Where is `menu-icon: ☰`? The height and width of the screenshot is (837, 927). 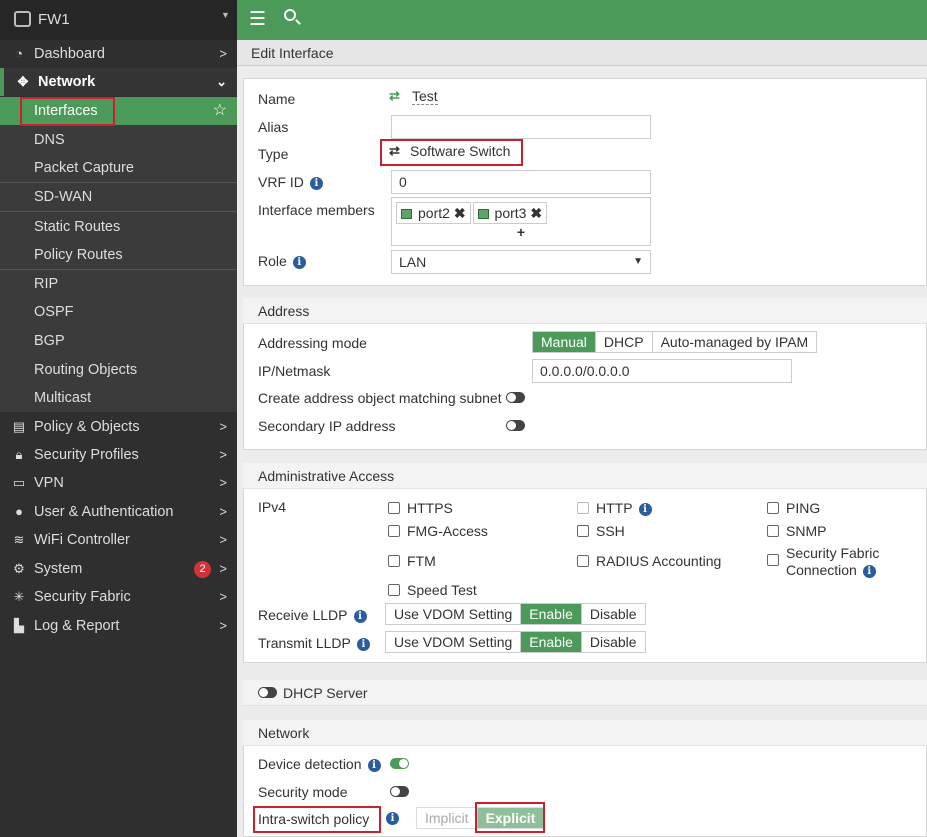
menu-icon: ☰ is located at coordinates (258, 19).